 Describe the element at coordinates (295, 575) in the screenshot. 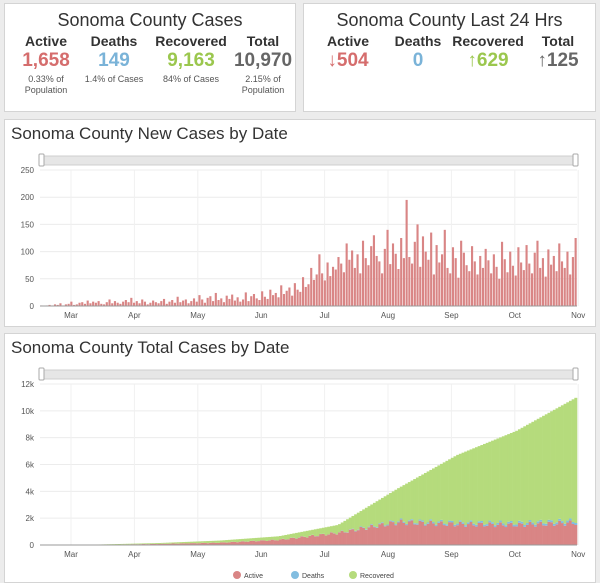

I see `legend-swatch` at that location.